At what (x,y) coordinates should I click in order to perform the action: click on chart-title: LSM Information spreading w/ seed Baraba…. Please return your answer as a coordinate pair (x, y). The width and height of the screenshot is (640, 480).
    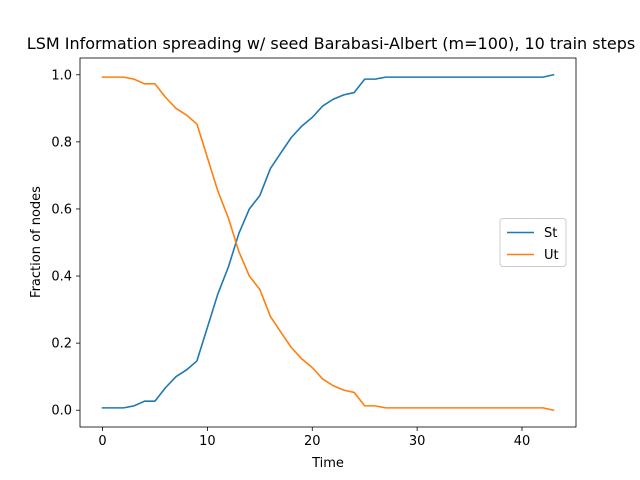
    Looking at the image, I should click on (331, 43).